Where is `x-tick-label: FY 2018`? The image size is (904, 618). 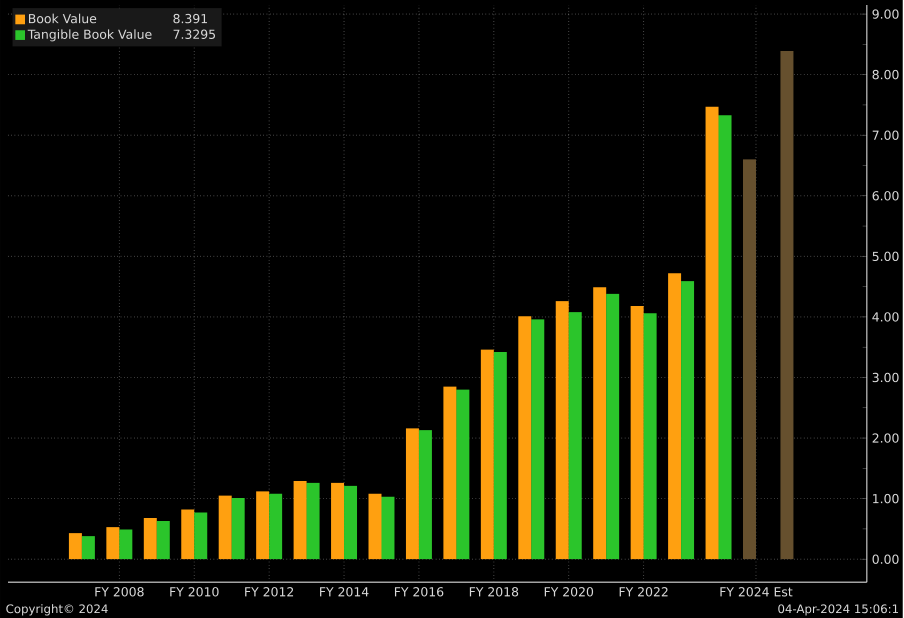
x-tick-label: FY 2018 is located at coordinates (494, 591).